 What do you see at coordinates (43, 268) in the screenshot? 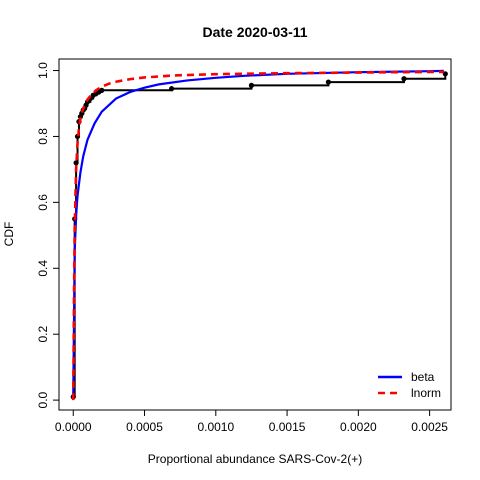
I see `y-tick-label: 0.4` at bounding box center [43, 268].